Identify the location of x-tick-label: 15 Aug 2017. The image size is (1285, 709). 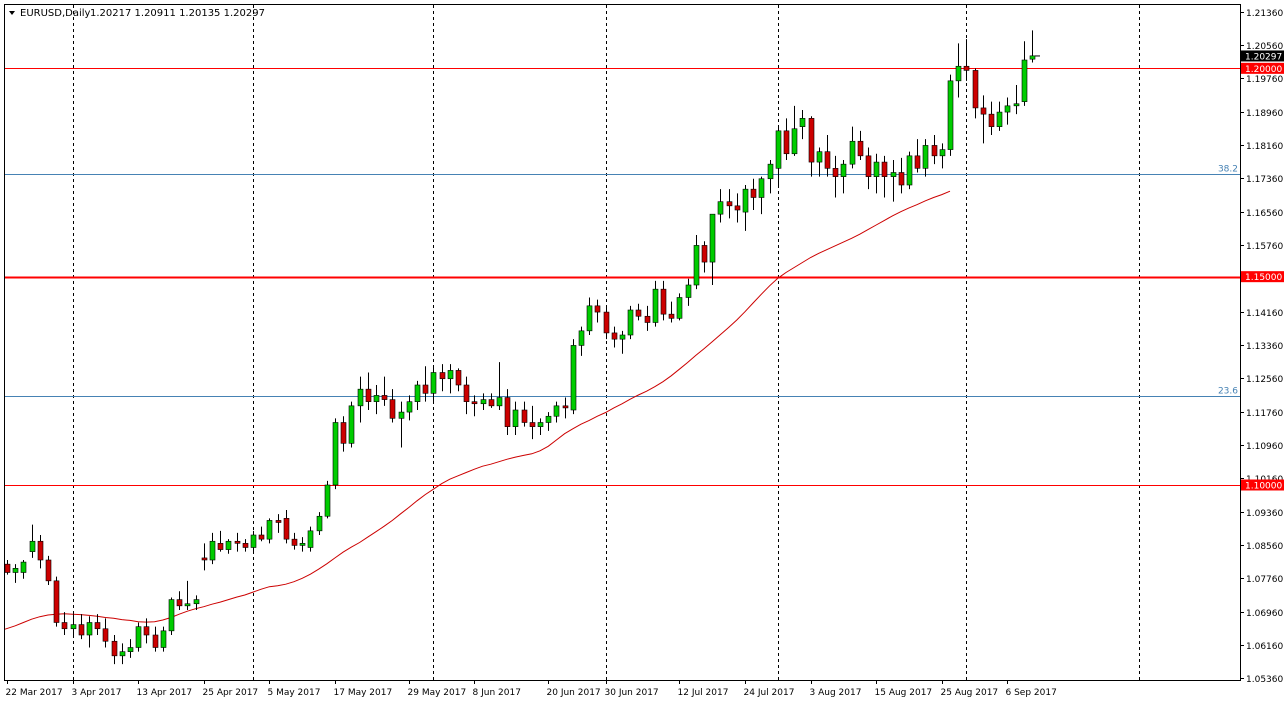
(904, 693).